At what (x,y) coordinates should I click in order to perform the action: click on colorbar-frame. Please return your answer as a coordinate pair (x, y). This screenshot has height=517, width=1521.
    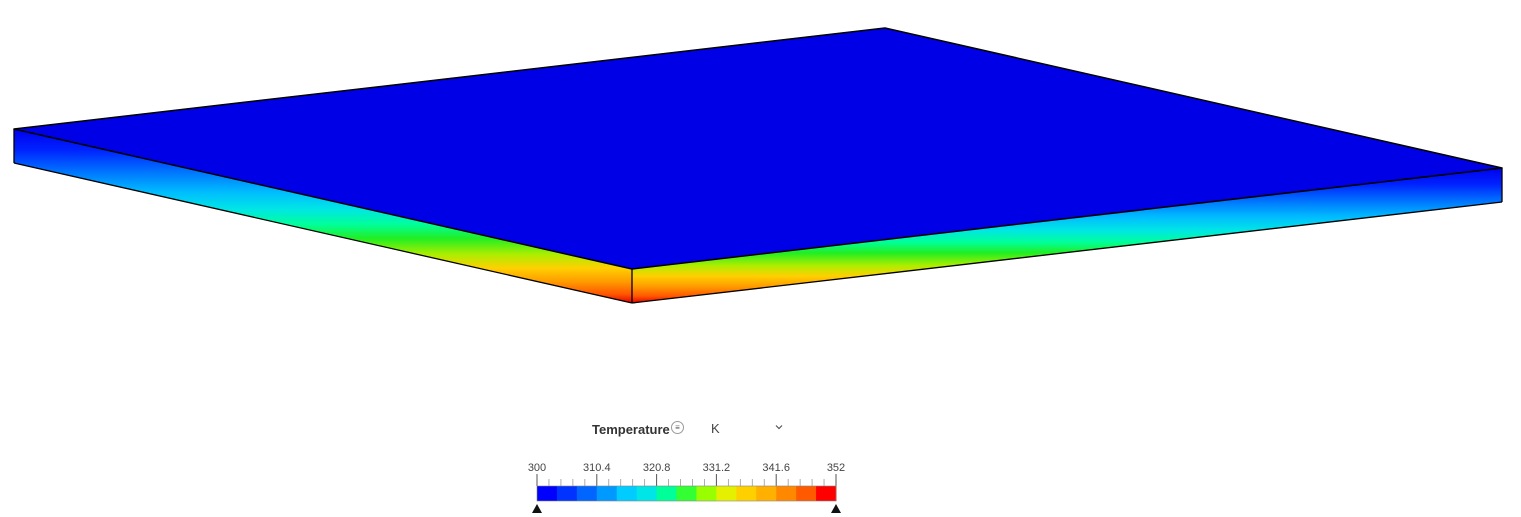
    Looking at the image, I should click on (686, 493).